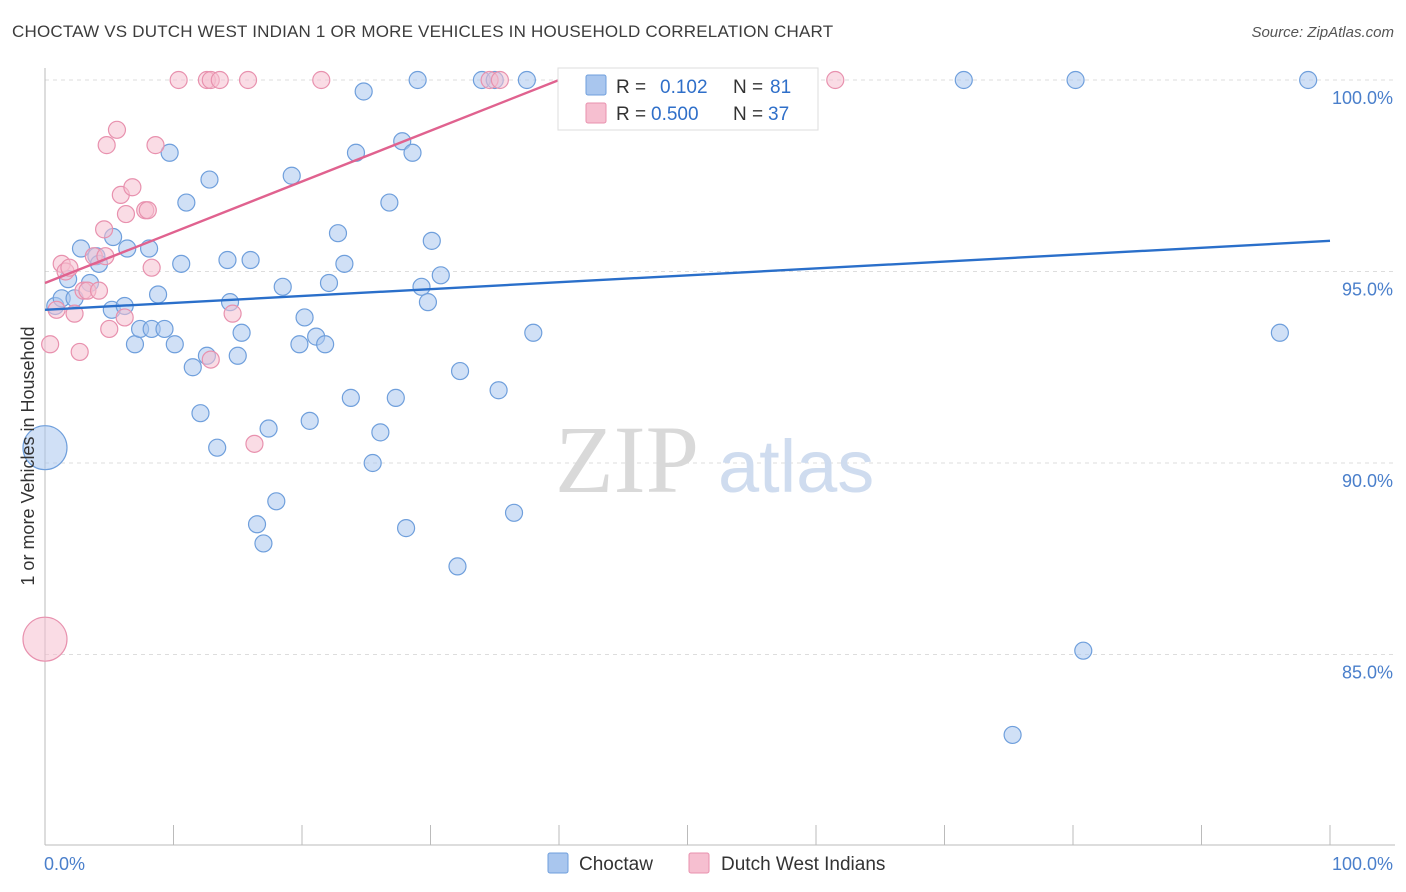  Describe the element at coordinates (631, 114) in the screenshot. I see `legend-r-label-dutch: R =` at that location.